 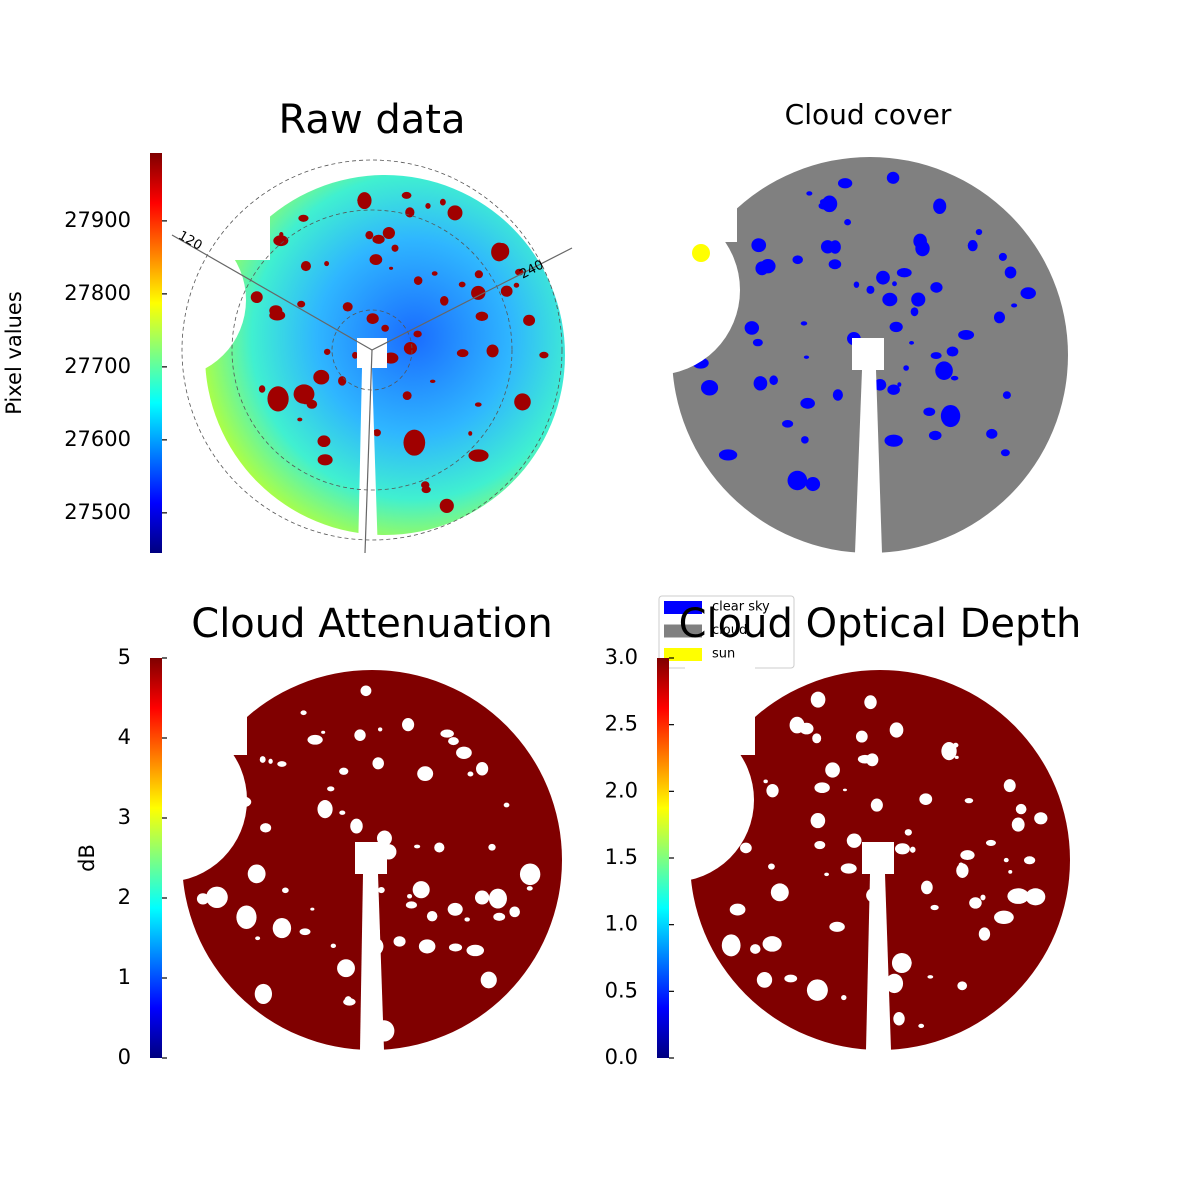 What do you see at coordinates (156, 353) in the screenshot?
I see `colorbar` at bounding box center [156, 353].